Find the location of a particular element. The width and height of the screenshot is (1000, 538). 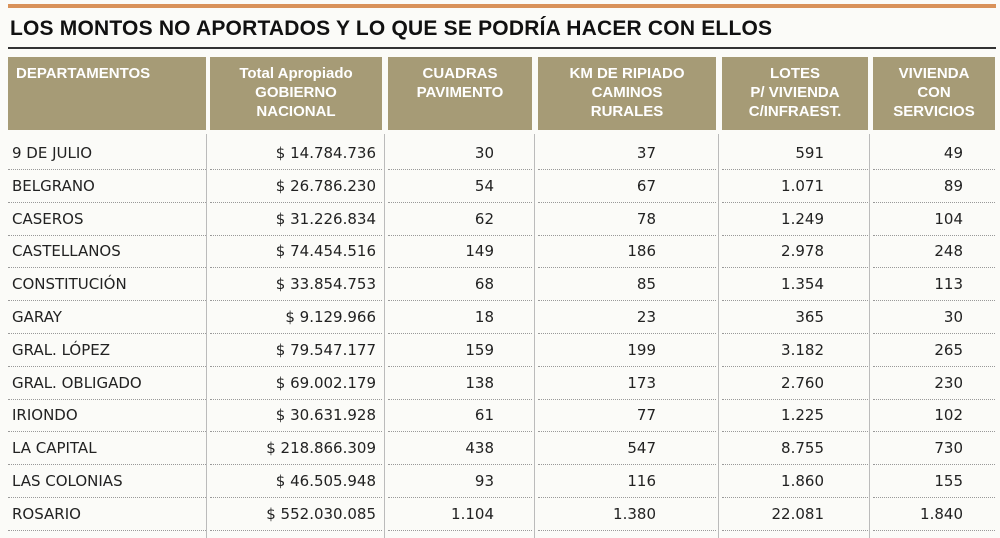

header-line: CUADRAS is located at coordinates (460, 73).